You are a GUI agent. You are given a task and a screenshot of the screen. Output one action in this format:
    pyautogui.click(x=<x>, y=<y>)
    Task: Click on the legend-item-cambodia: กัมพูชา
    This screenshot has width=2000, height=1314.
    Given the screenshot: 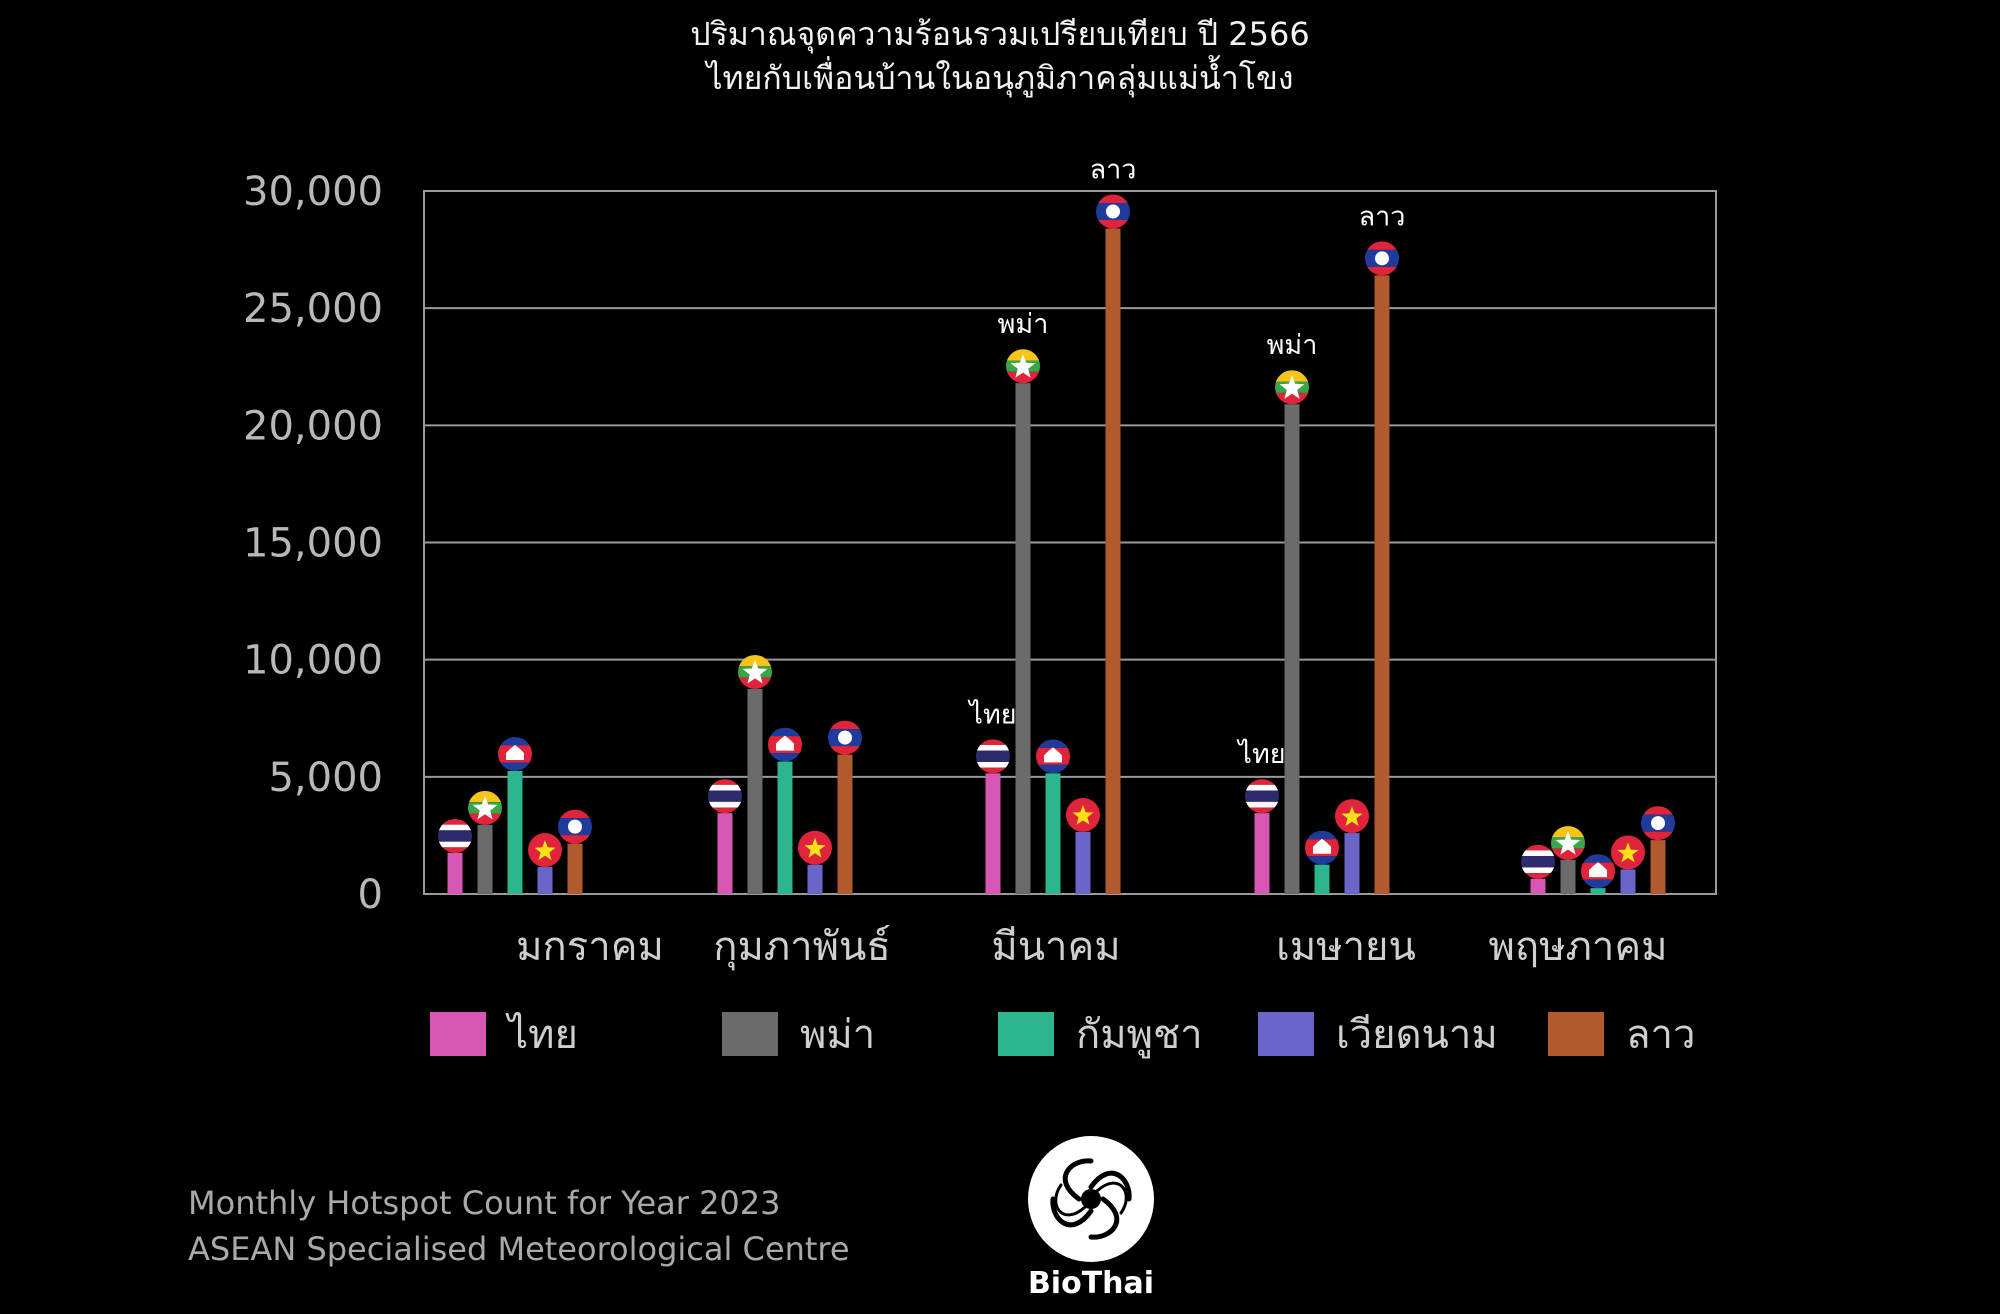 What is the action you would take?
    pyautogui.click(x=1100, y=1034)
    